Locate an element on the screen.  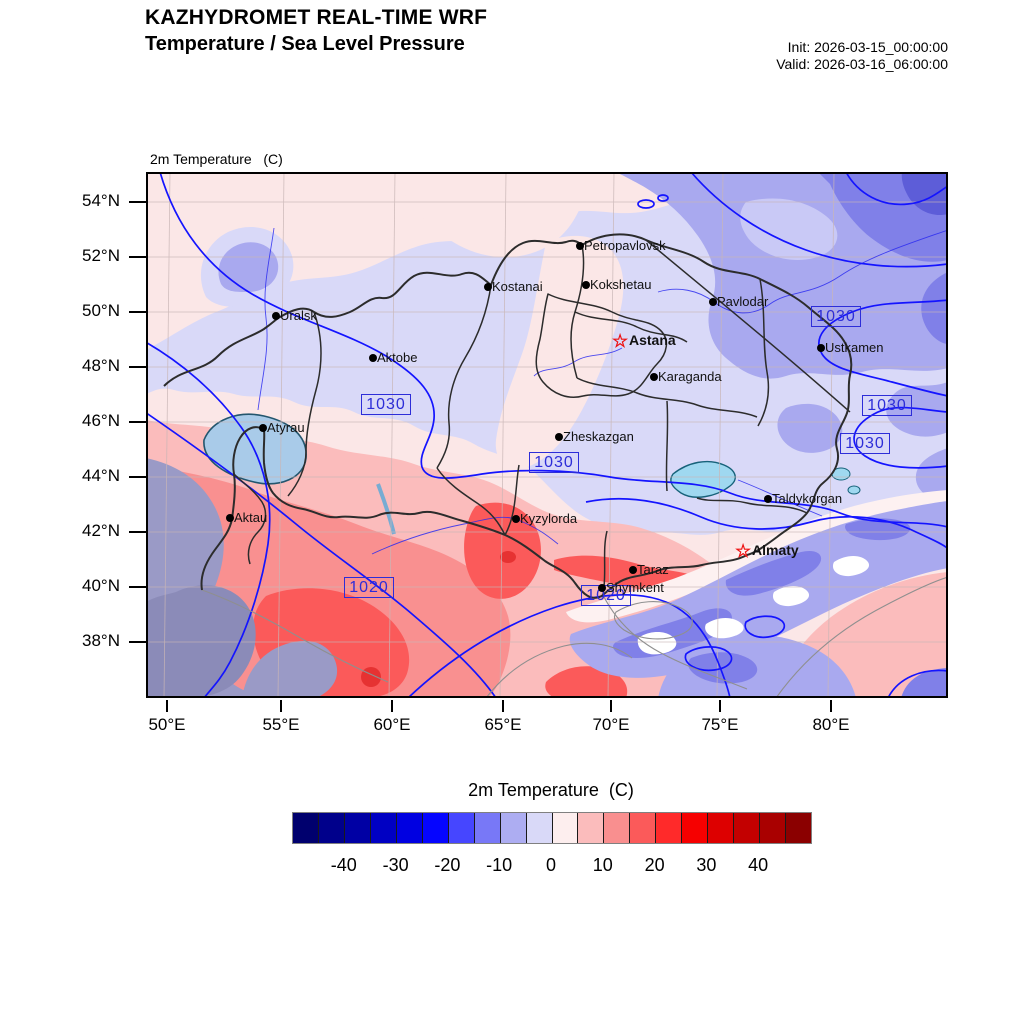
lat-axis-label: 44°N is located at coordinates (101, 475).